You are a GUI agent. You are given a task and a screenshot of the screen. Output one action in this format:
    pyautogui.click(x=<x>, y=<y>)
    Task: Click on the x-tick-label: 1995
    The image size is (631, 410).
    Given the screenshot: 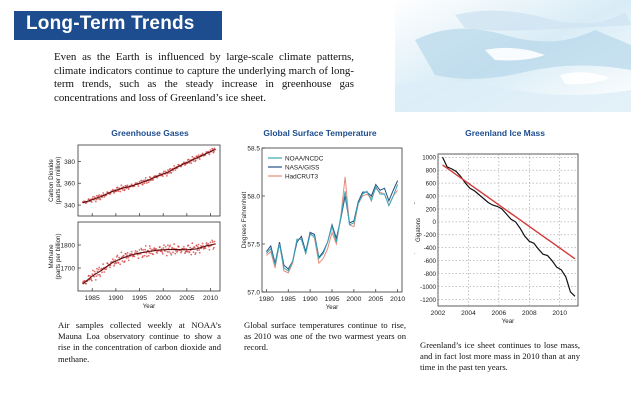 What is the action you would take?
    pyautogui.click(x=139, y=298)
    